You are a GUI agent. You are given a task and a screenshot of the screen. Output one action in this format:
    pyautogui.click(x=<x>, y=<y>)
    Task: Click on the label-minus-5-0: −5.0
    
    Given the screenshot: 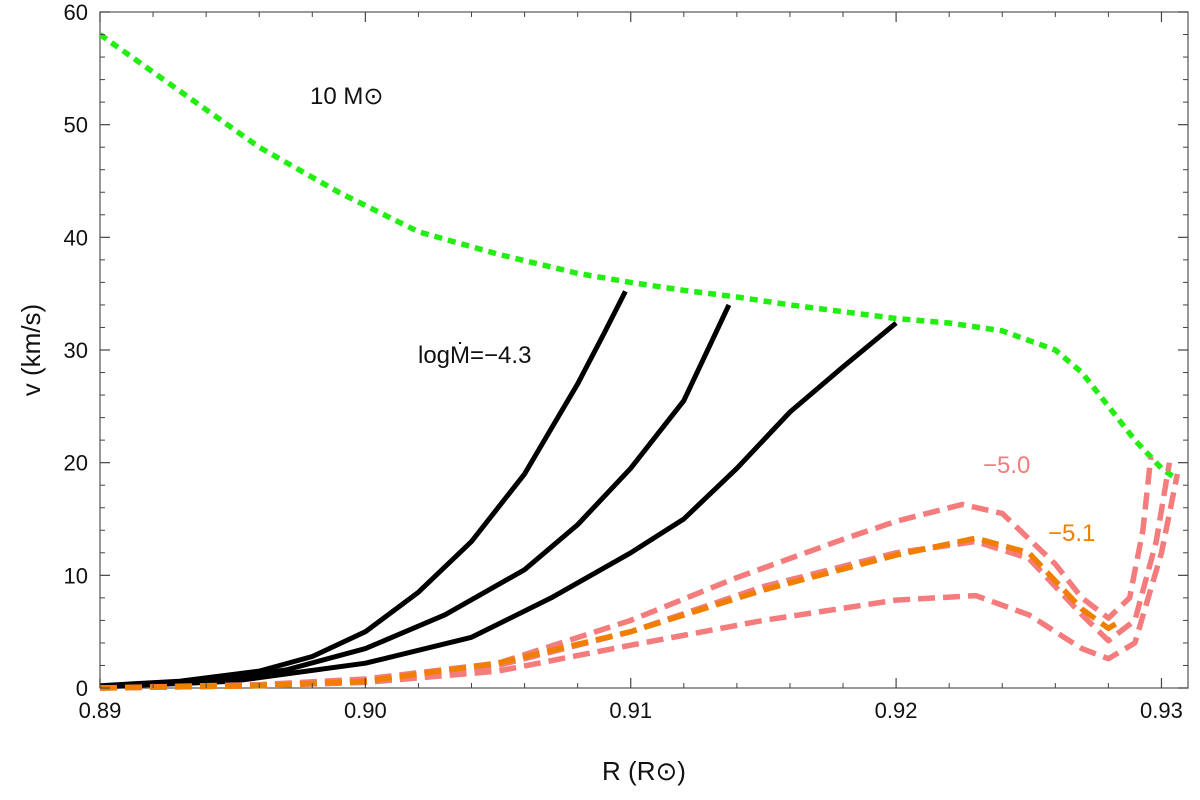 What is the action you would take?
    pyautogui.click(x=1006, y=465)
    